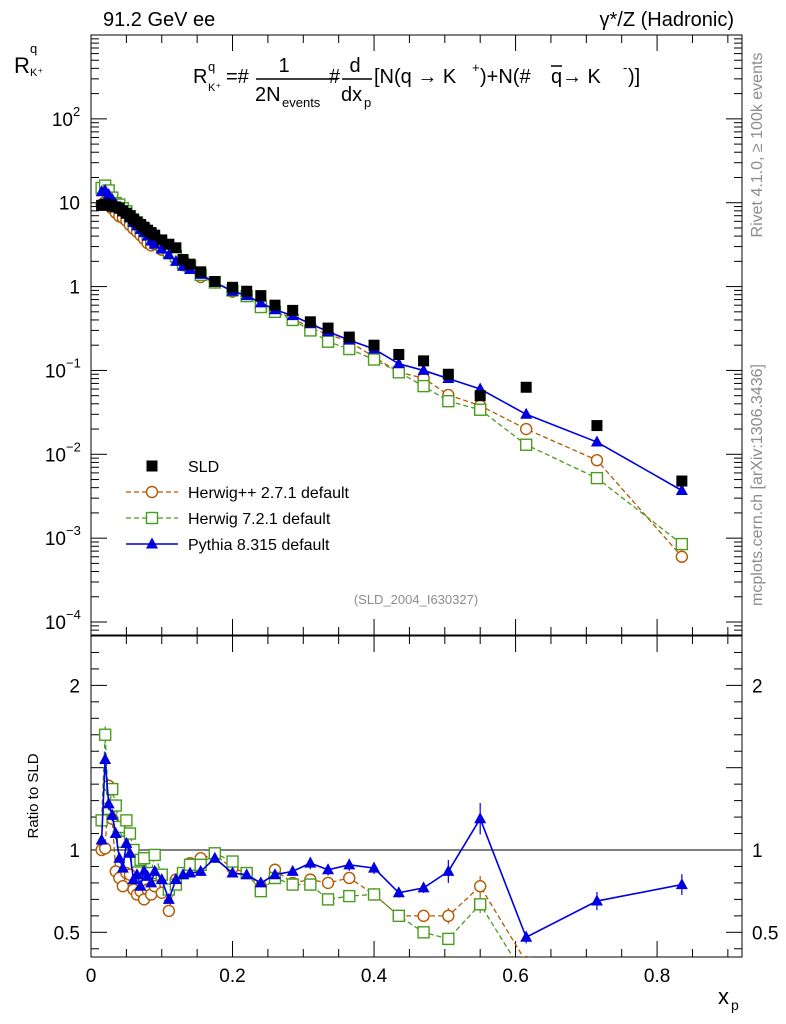 The height and width of the screenshot is (1024, 786). I want to click on y-tick-exp: −1, so click(73, 362).